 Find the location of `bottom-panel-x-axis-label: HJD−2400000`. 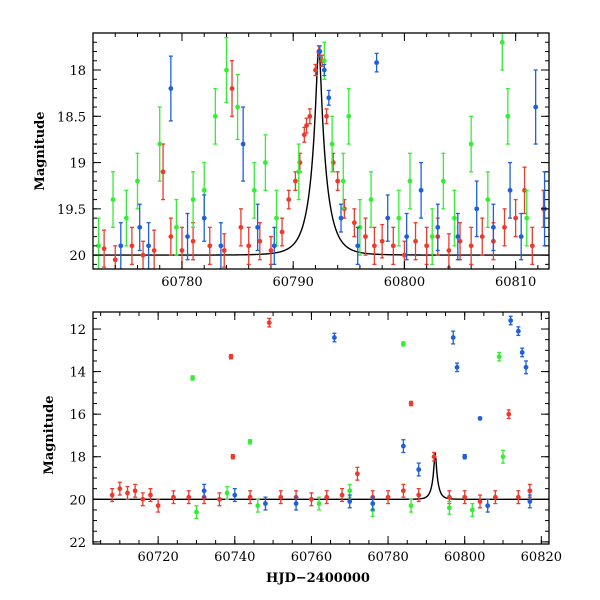

bottom-panel-x-axis-label: HJD−2400000 is located at coordinates (318, 578).